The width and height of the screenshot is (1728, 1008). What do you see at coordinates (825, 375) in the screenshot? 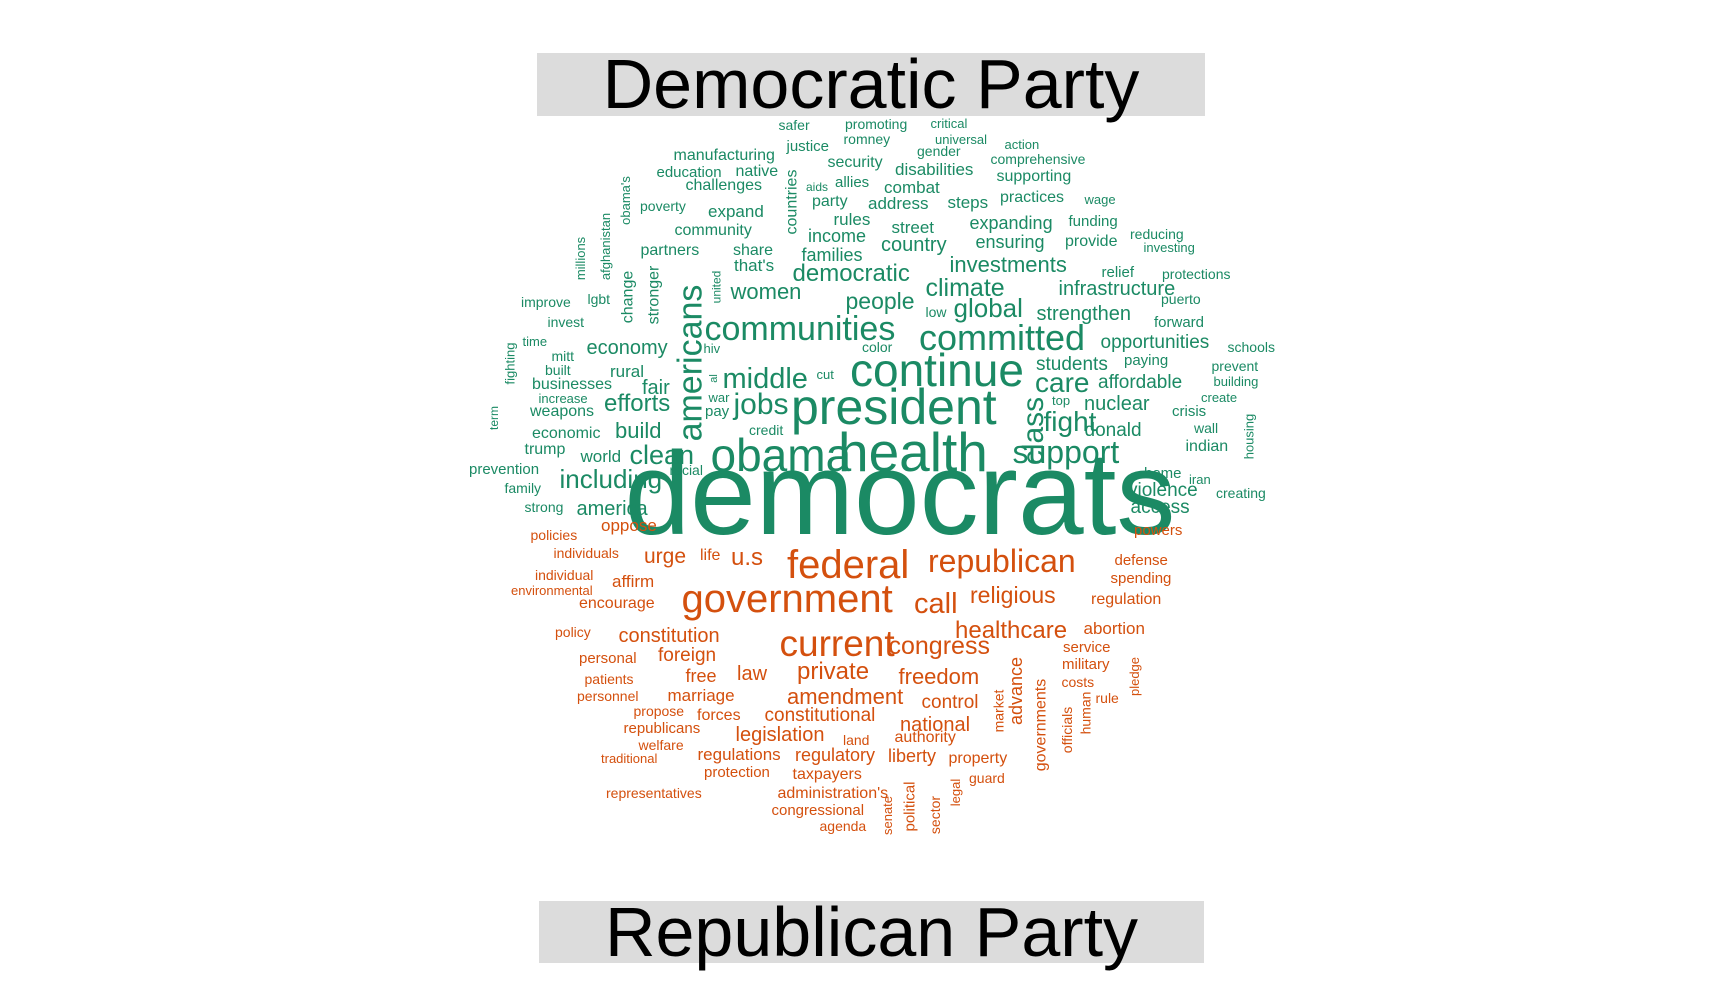
I see `word-cut: cut` at bounding box center [825, 375].